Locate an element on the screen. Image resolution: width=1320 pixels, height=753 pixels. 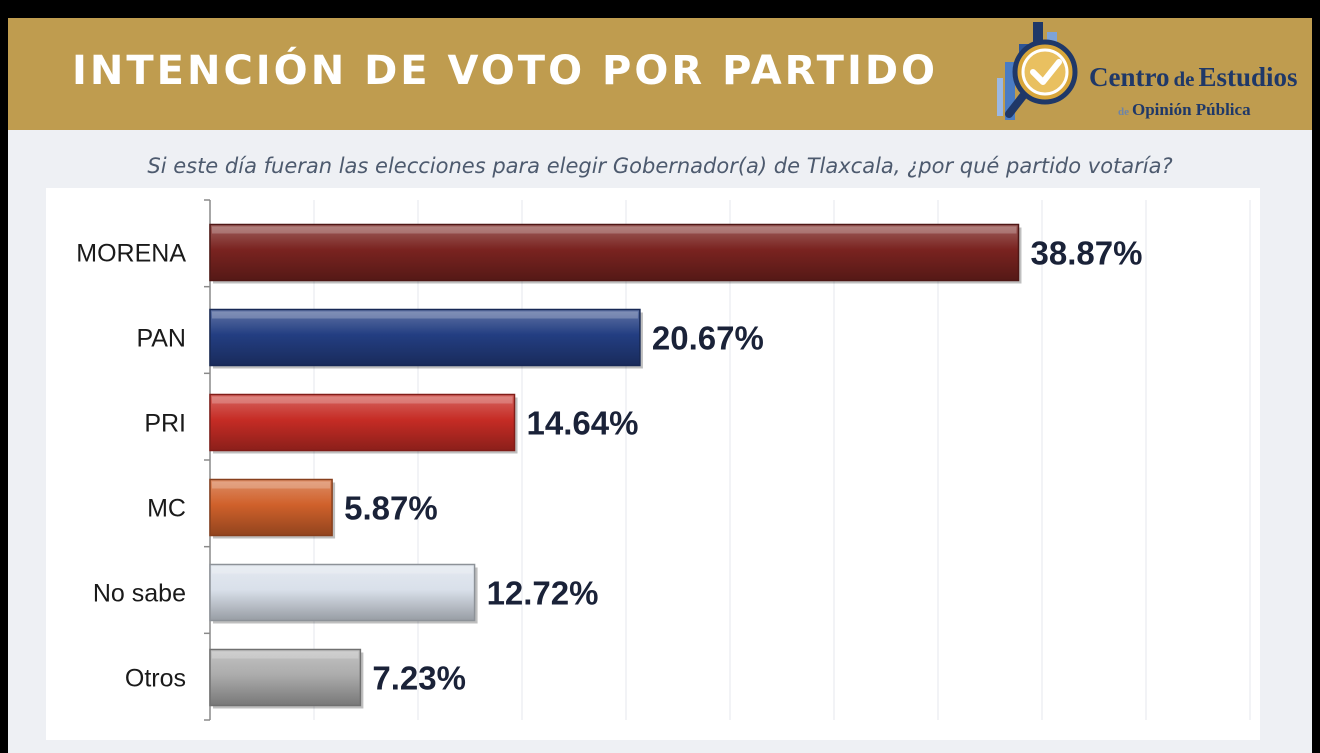
logo-text-line1: Centro de Estudios is located at coordinates (1193, 77).